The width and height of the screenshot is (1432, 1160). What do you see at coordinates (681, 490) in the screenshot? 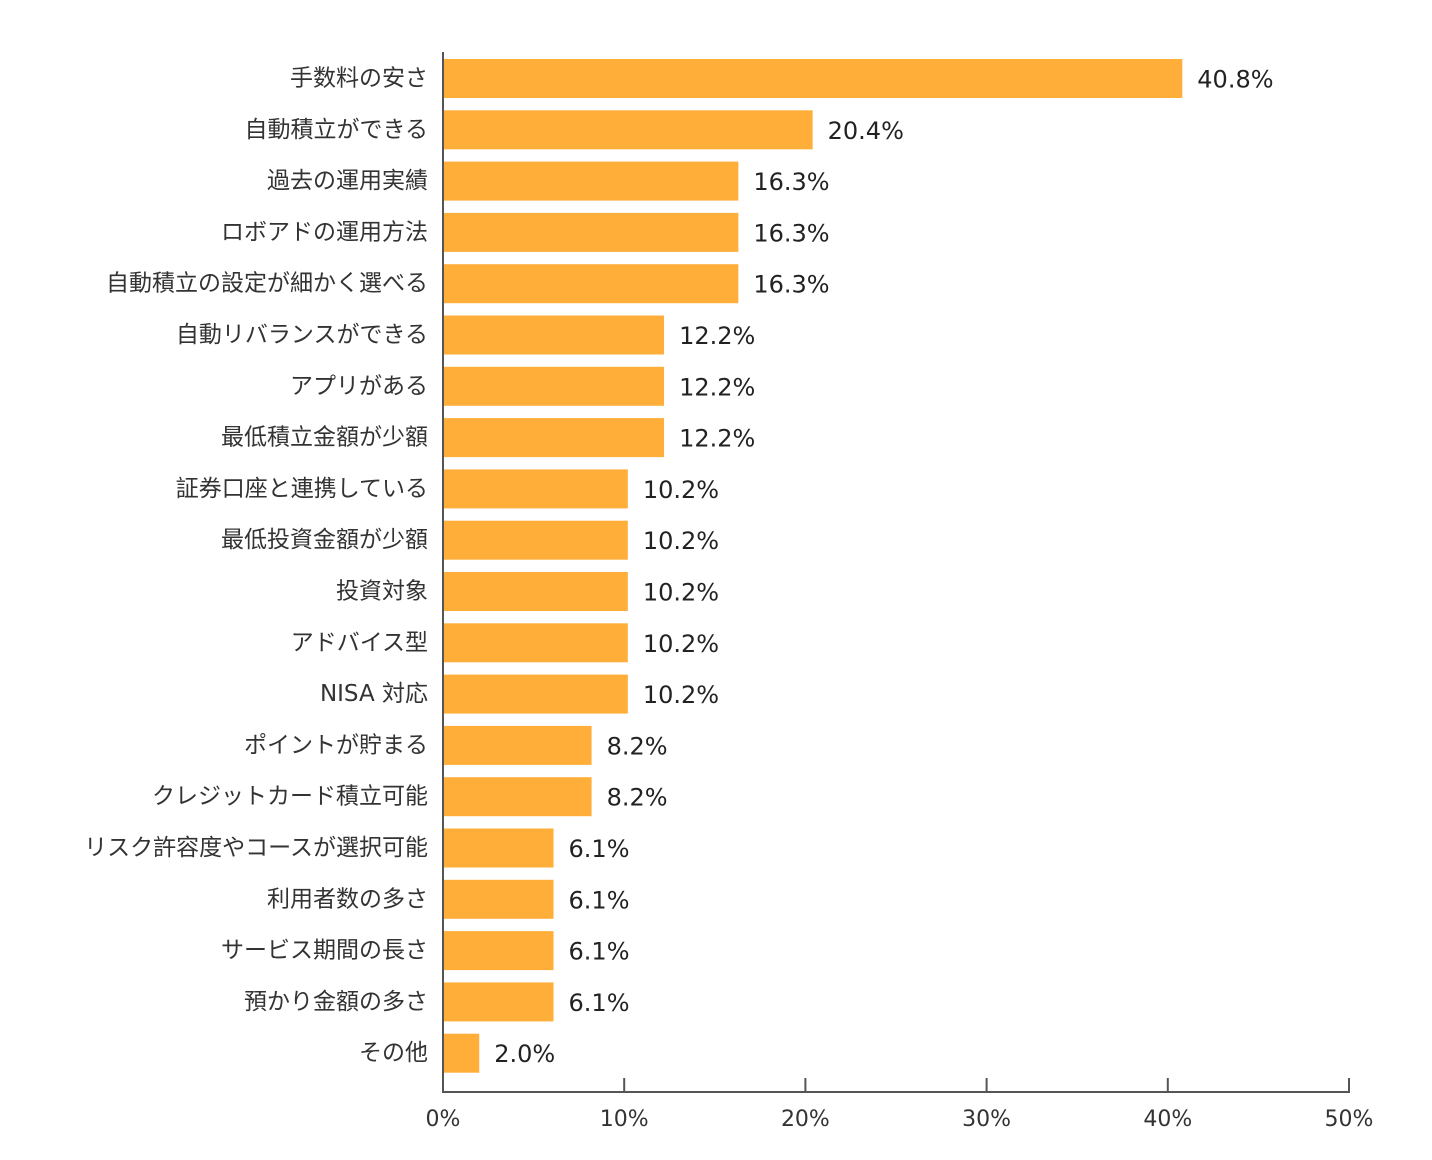
I see `value-label-9: 10.2%` at bounding box center [681, 490].